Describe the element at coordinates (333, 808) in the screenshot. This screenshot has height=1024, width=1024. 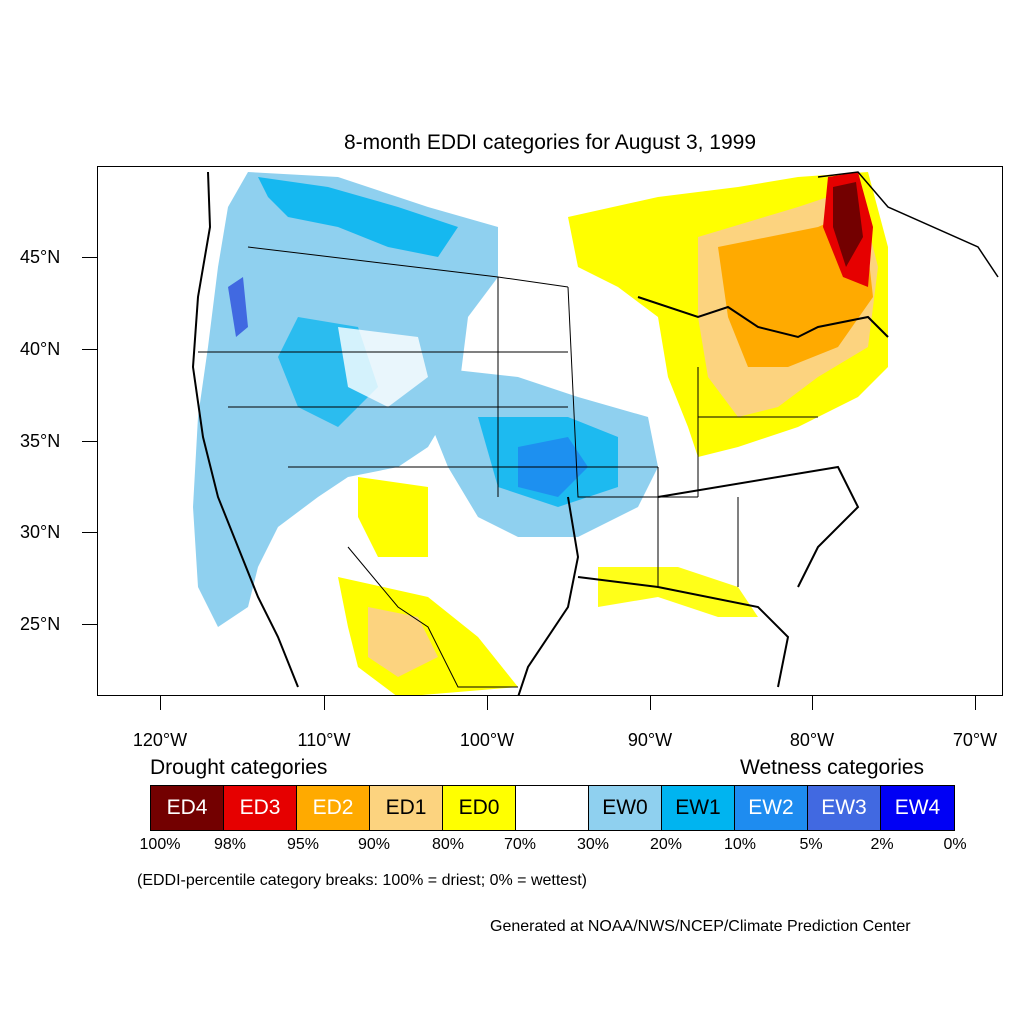
I see `legend-cell-ed2: ED2` at that location.